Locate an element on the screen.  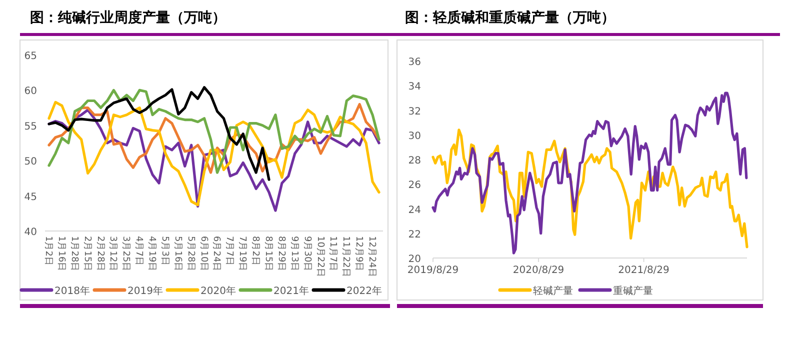
x-tick-label: 4月7日 is located at coordinates (139, 251).